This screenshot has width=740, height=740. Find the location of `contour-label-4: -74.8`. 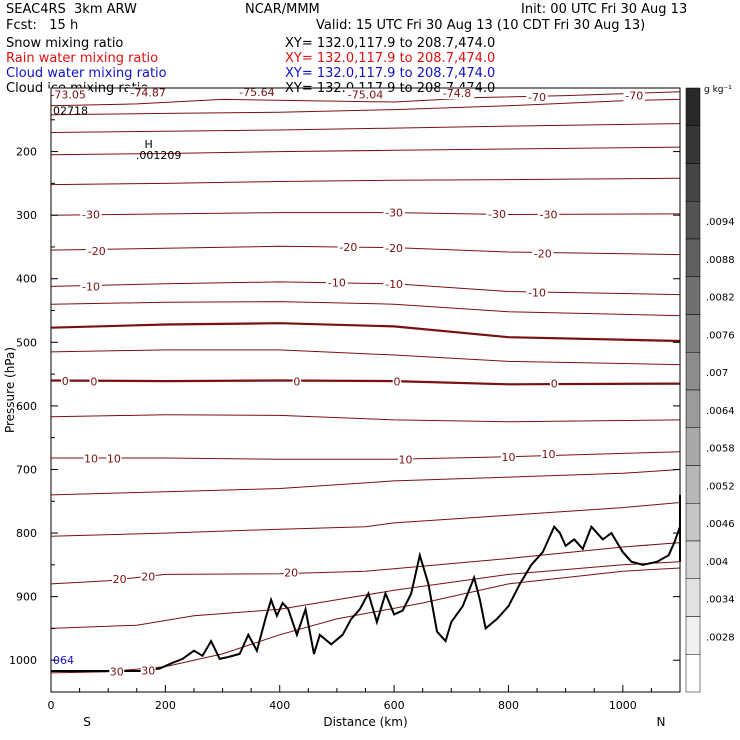

contour-label-4: -74.8 is located at coordinates (457, 93).